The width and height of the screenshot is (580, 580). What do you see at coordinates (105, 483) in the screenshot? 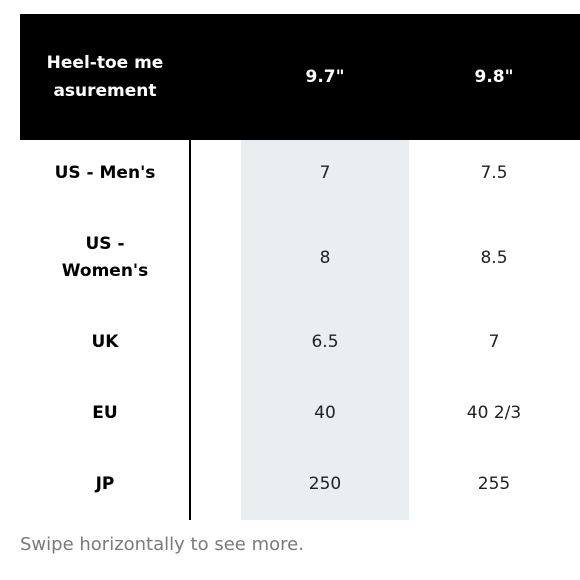
I see `row-label-jp: JP` at bounding box center [105, 483].